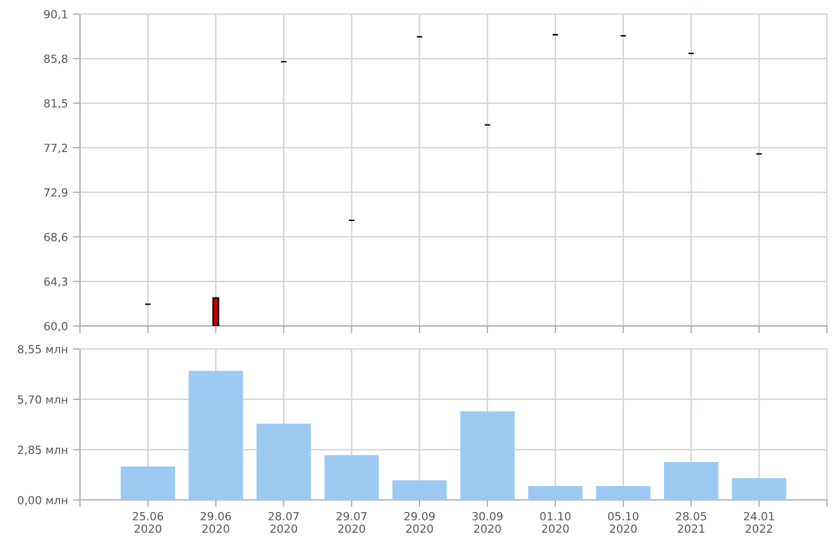 This screenshot has height=550, width=840. What do you see at coordinates (56, 282) in the screenshot?
I see `y-tick-label: 64,3` at bounding box center [56, 282].